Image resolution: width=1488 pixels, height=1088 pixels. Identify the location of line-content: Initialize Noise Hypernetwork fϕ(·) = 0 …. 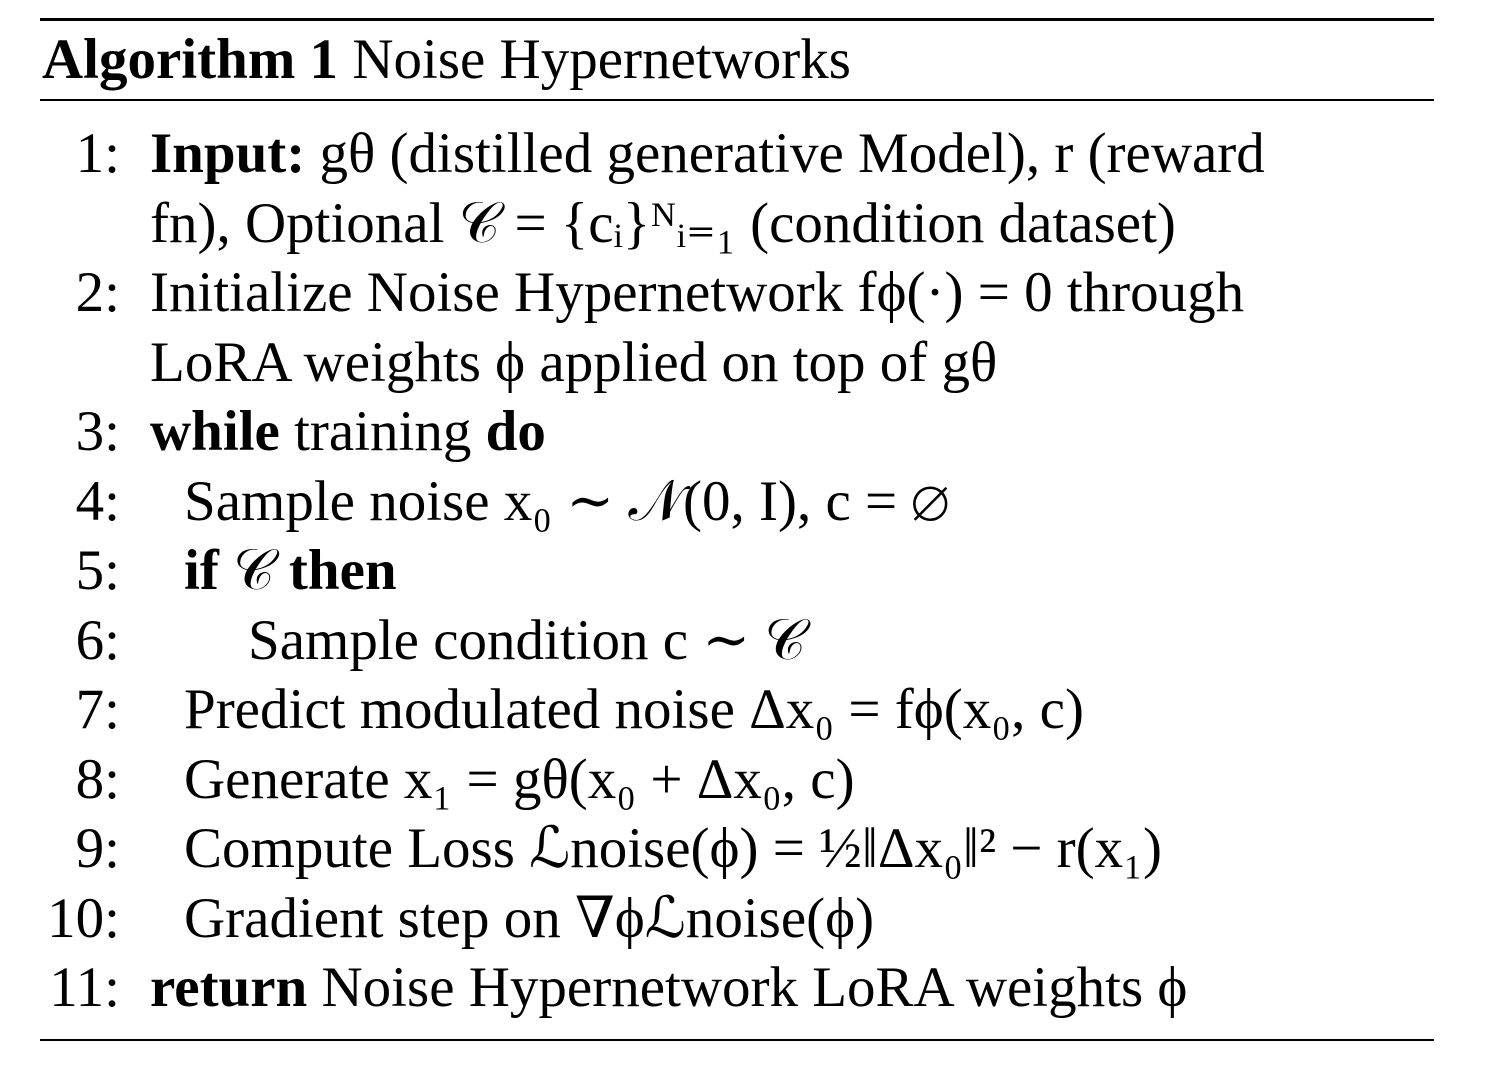
(777, 293).